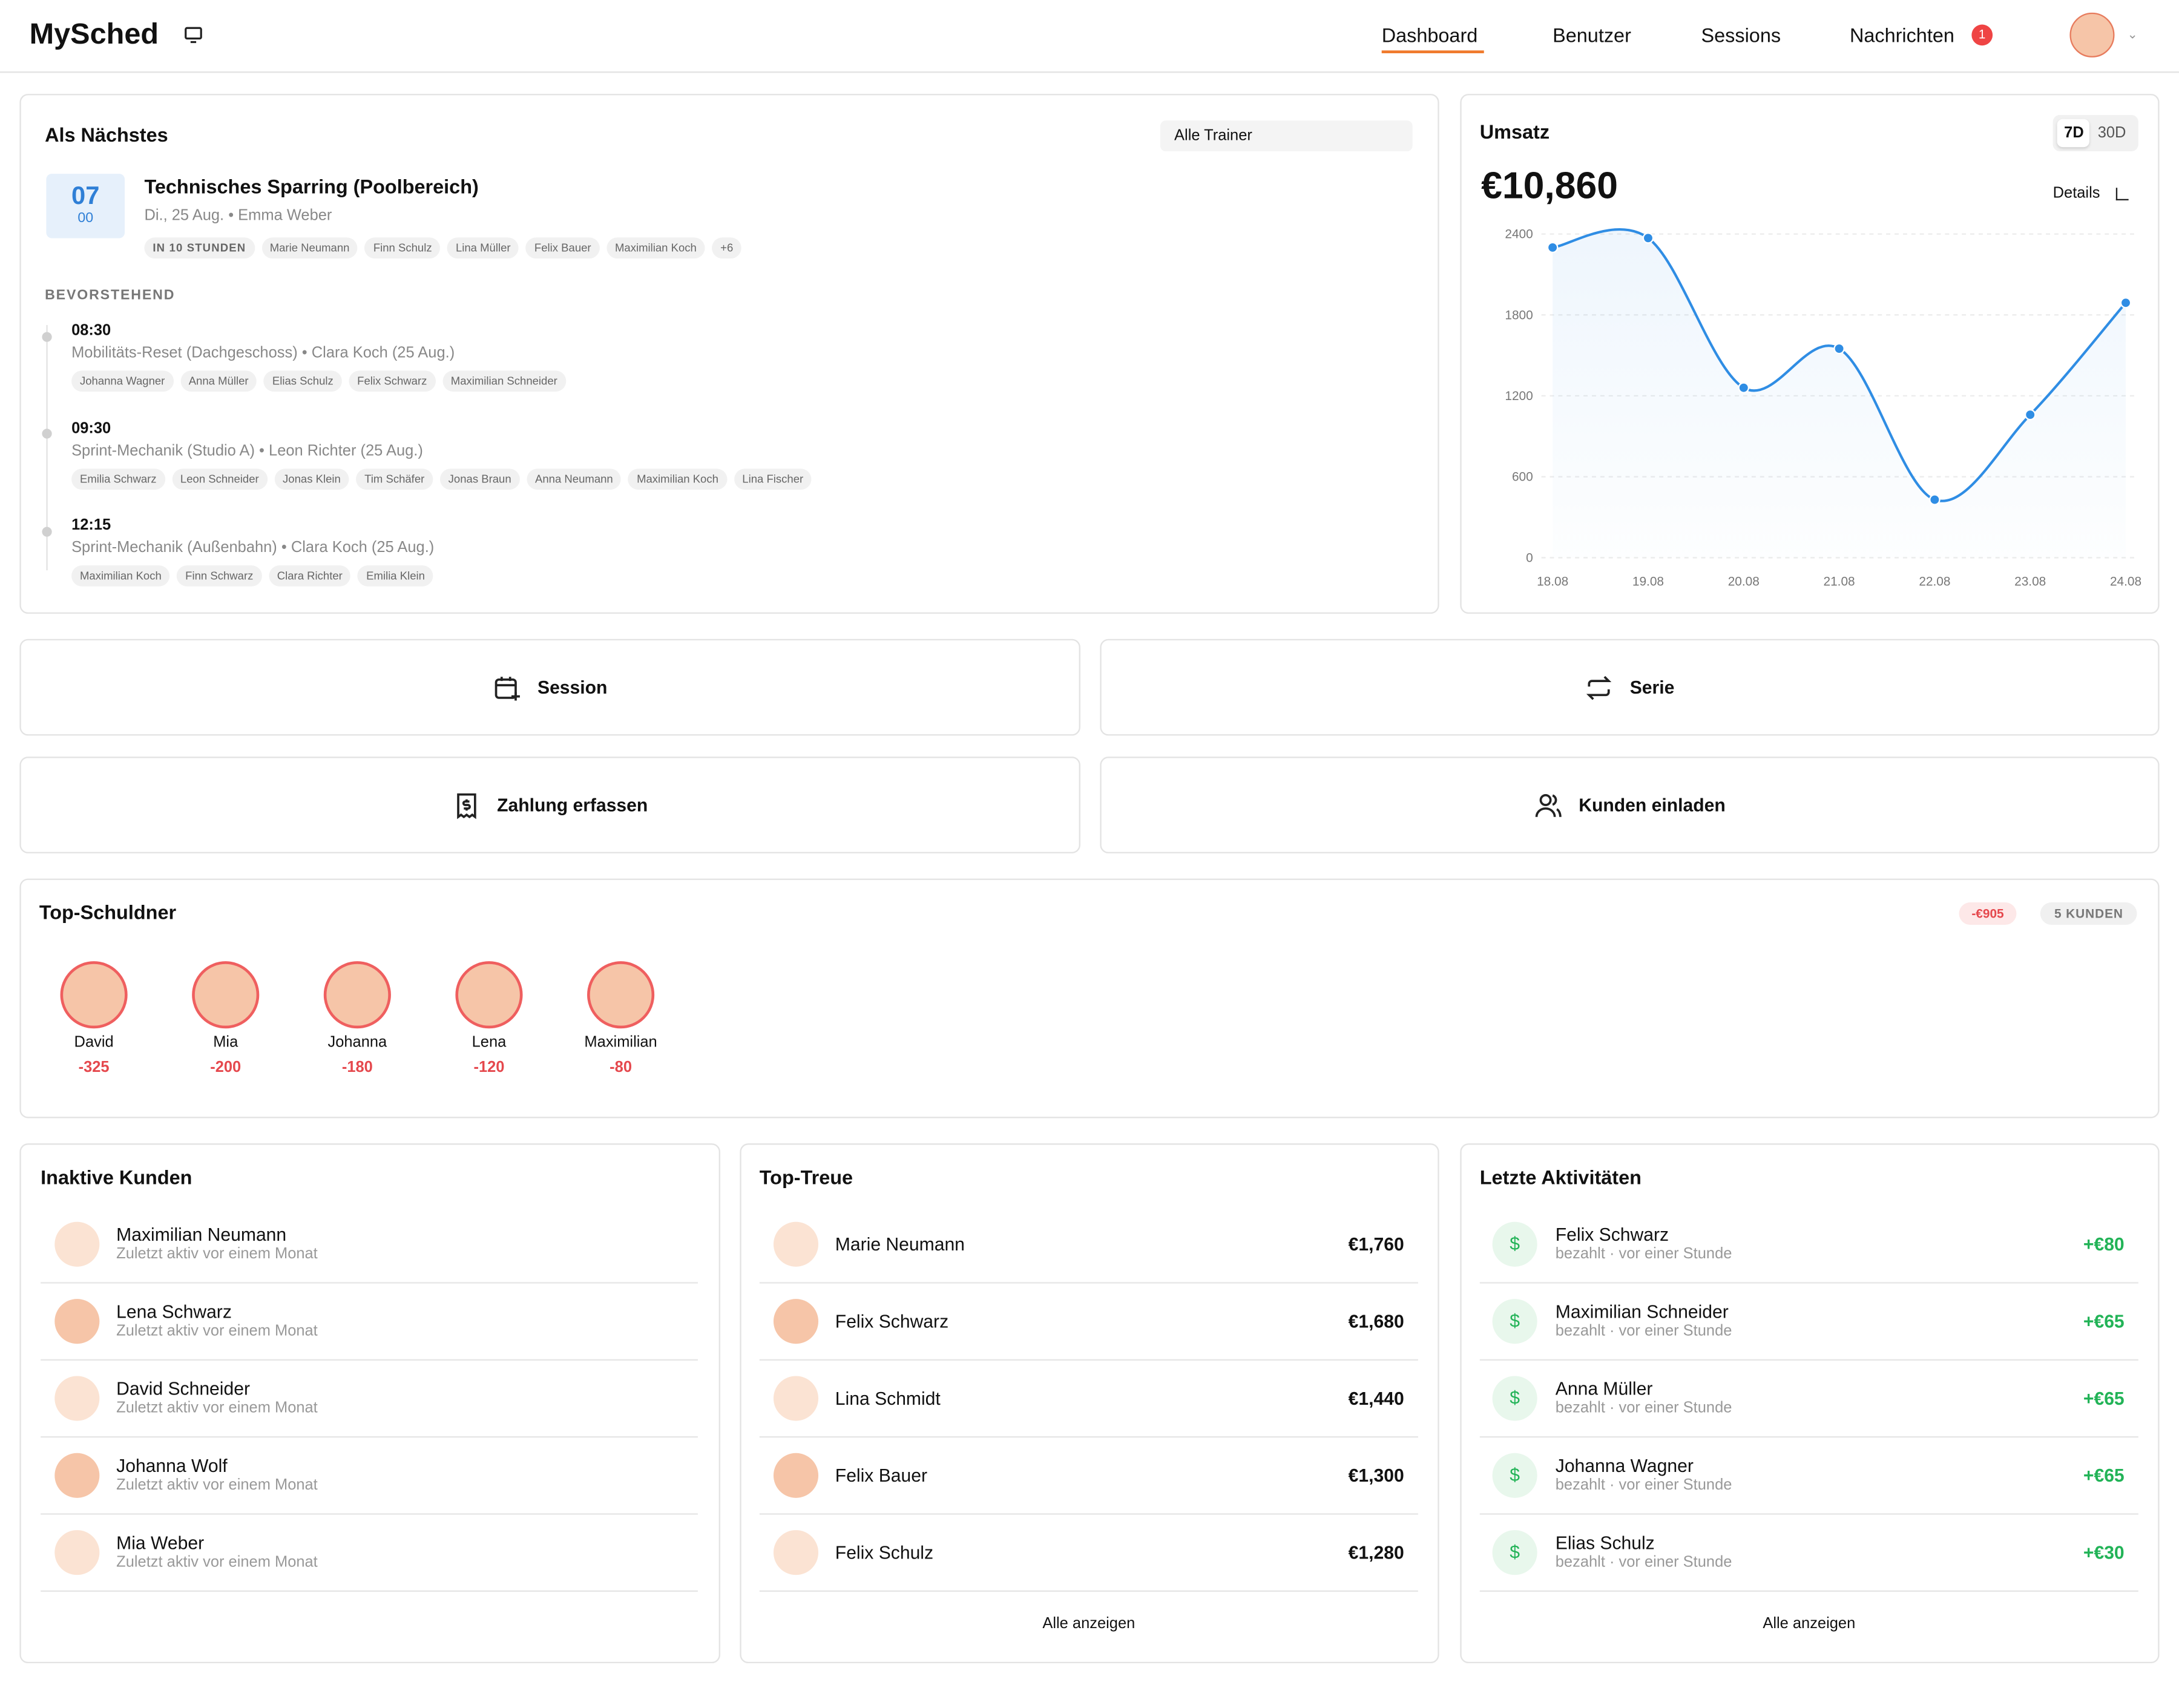 Image resolution: width=2179 pixels, height=1708 pixels. Describe the element at coordinates (550, 805) in the screenshot. I see `action-button: Zahlung erfassen` at that location.